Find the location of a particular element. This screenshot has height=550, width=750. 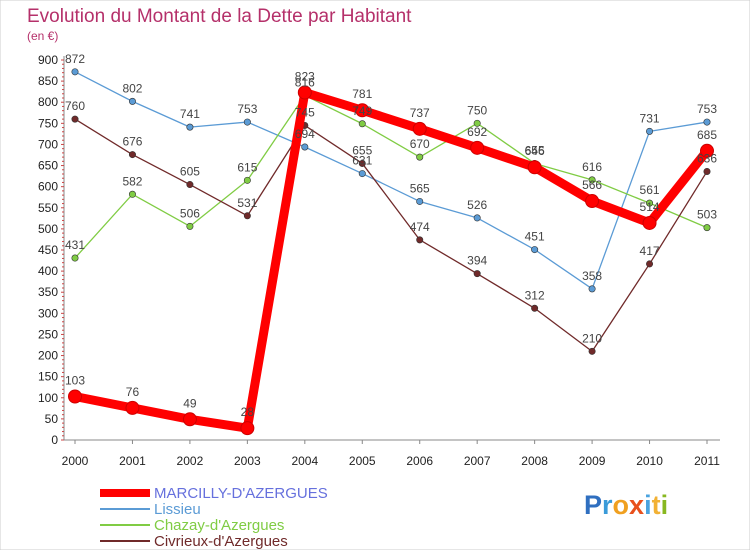

x-tick-label: 2010 is located at coordinates (649, 461).